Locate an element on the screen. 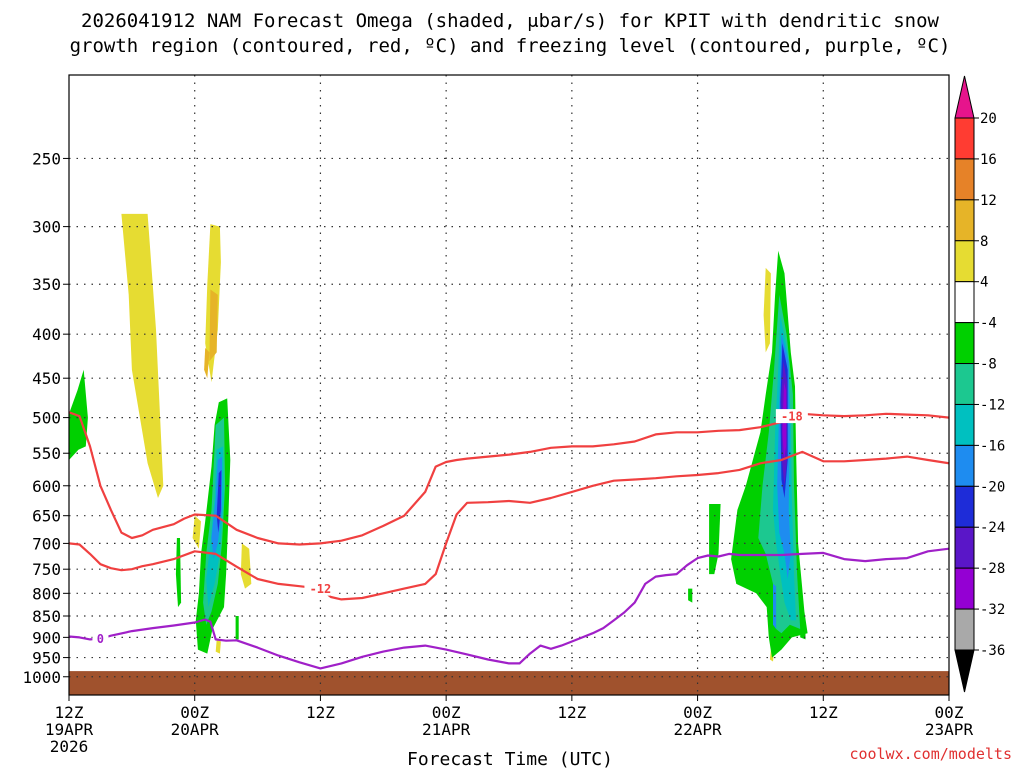 Image resolution: width=1024 pixels, height=768 pixels. x-tick-label-0-1: 19APR is located at coordinates (69, 729).